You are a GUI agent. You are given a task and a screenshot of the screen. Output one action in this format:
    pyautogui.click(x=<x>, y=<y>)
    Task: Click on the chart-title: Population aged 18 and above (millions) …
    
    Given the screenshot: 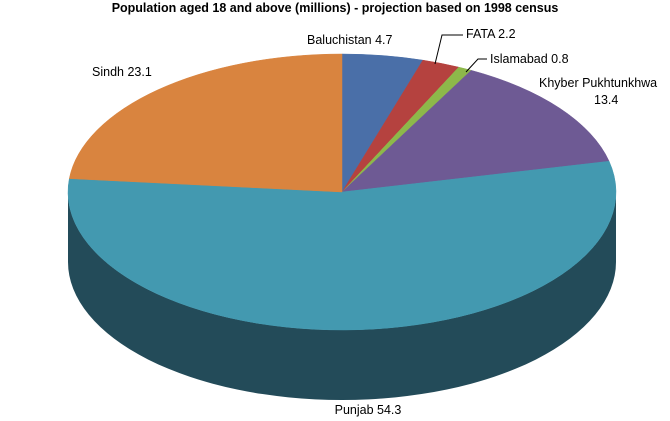 What is the action you would take?
    pyautogui.click(x=335, y=8)
    